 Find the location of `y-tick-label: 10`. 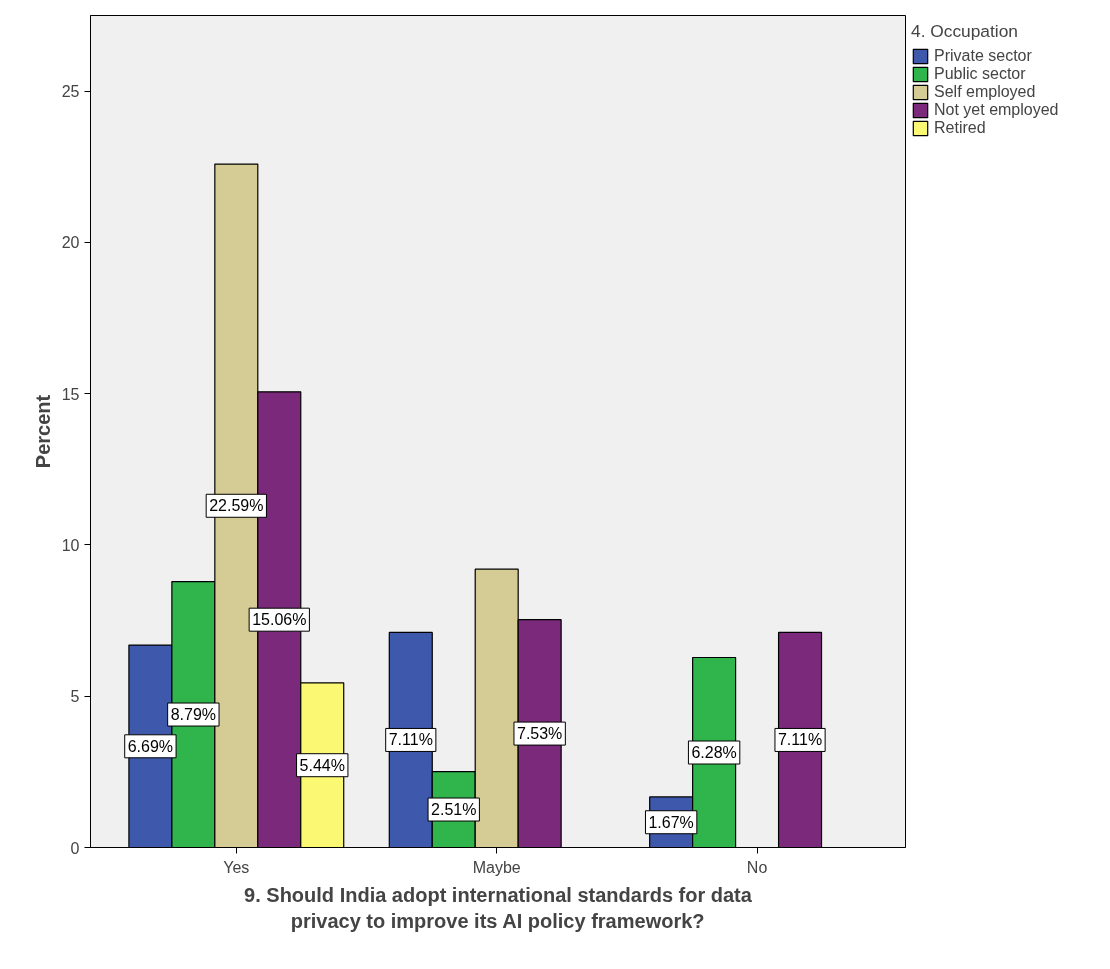

y-tick-label: 10 is located at coordinates (70, 545).